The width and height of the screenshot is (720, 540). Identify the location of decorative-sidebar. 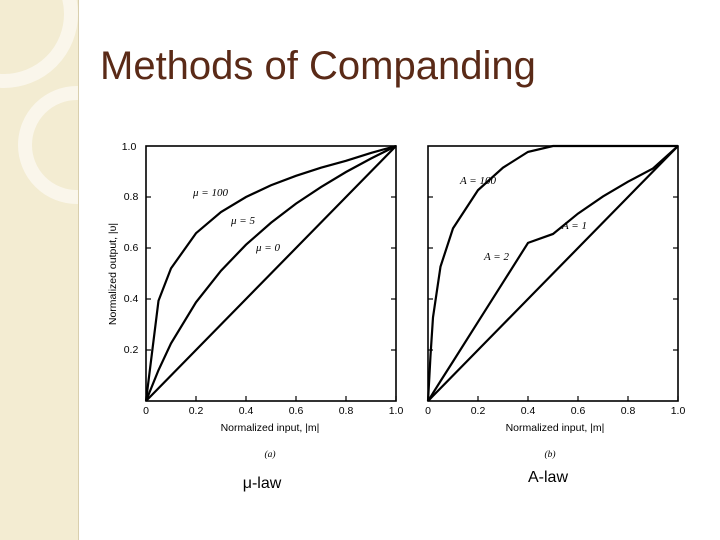
(39, 270).